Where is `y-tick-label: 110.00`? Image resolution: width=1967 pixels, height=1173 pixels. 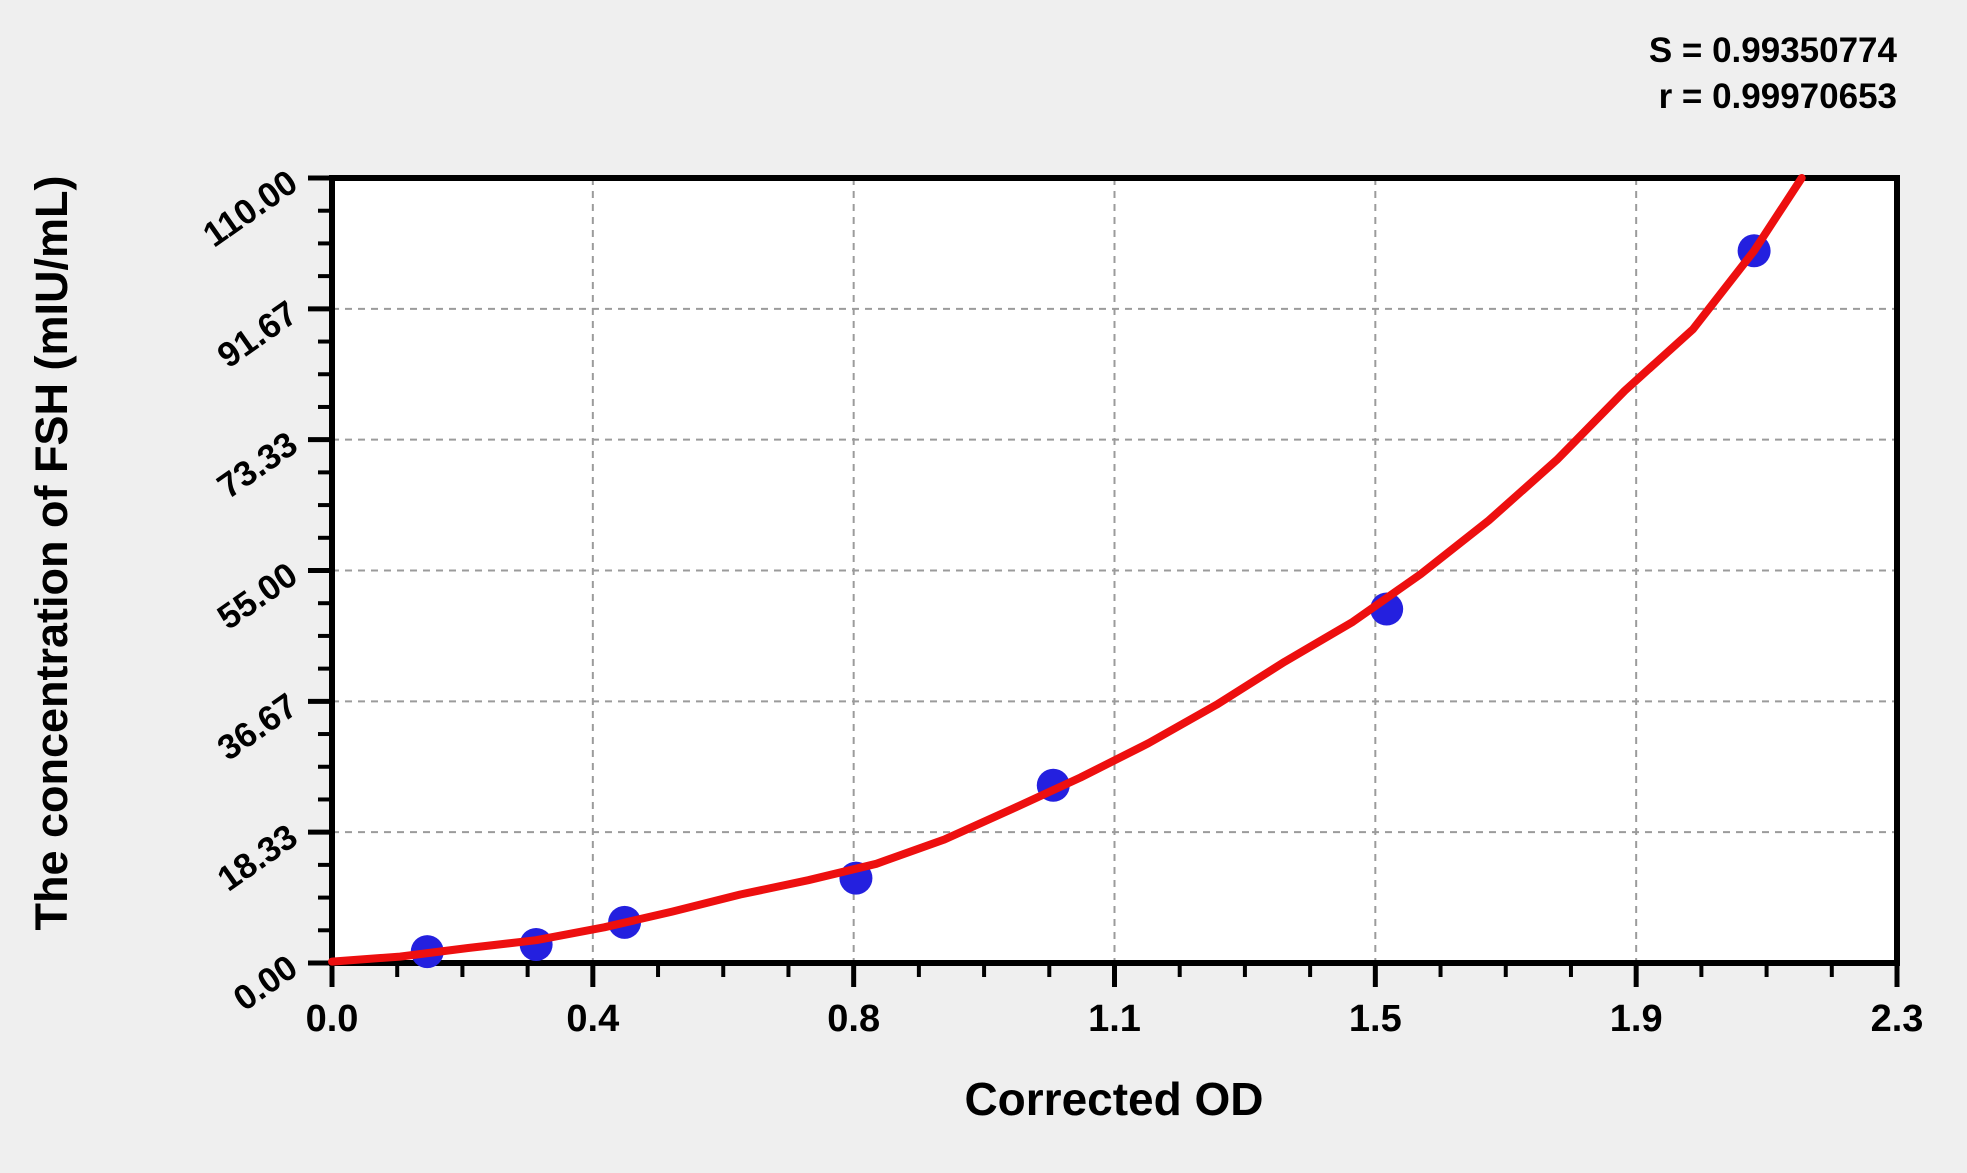
y-tick-label: 110.00 is located at coordinates (250, 209).